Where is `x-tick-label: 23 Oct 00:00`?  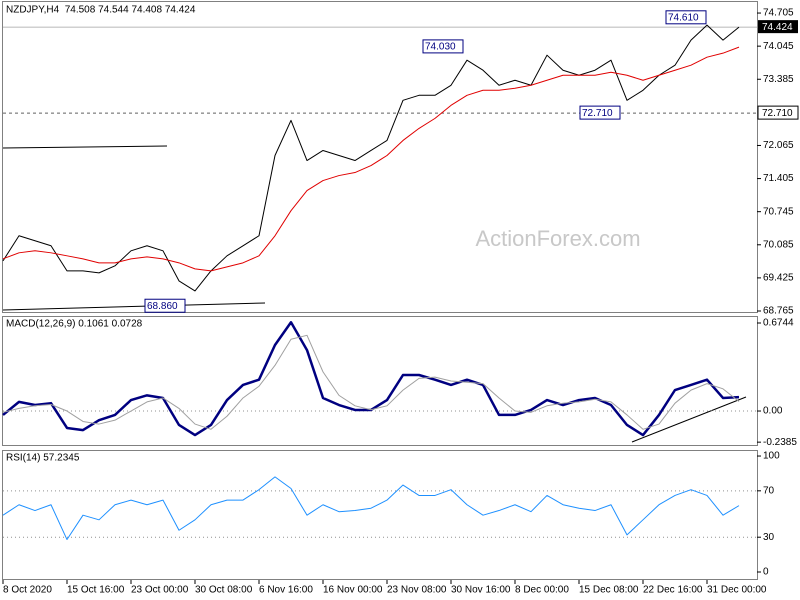 x-tick-label: 23 Oct 00:00 is located at coordinates (160, 590).